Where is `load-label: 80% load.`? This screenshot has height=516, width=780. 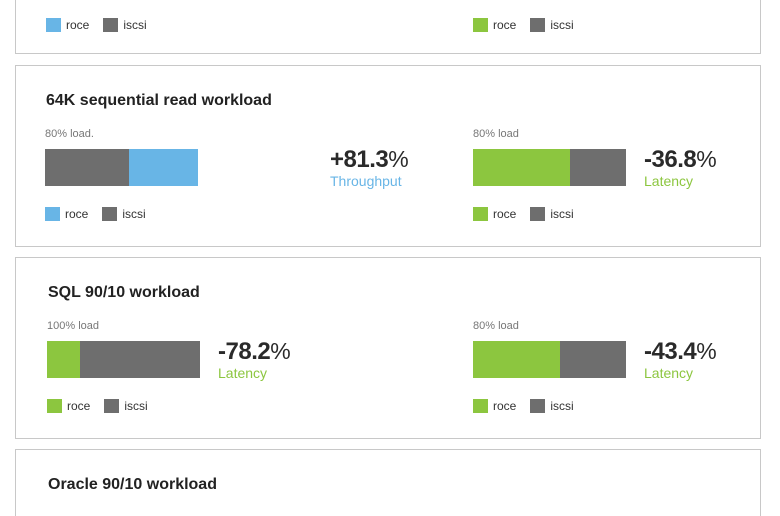
load-label: 80% load. is located at coordinates (69, 134).